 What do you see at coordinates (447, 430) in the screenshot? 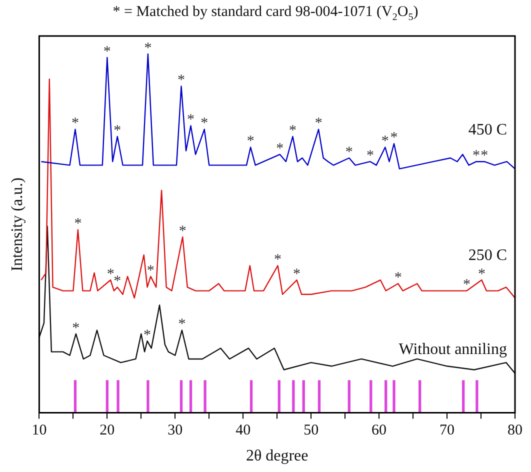
I see `x-tick-label: 70` at bounding box center [447, 430].